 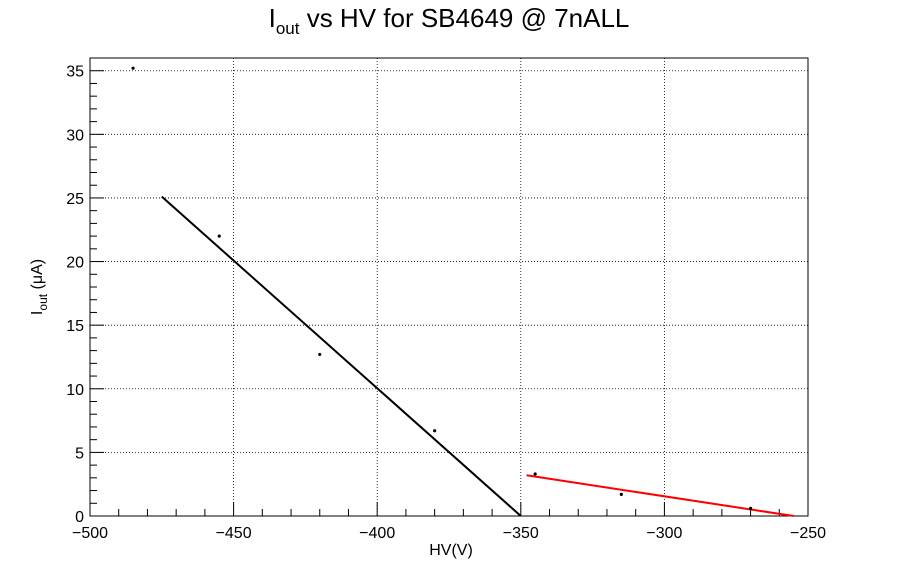 I want to click on y-axis-label: Iout (μA), so click(x=39, y=287).